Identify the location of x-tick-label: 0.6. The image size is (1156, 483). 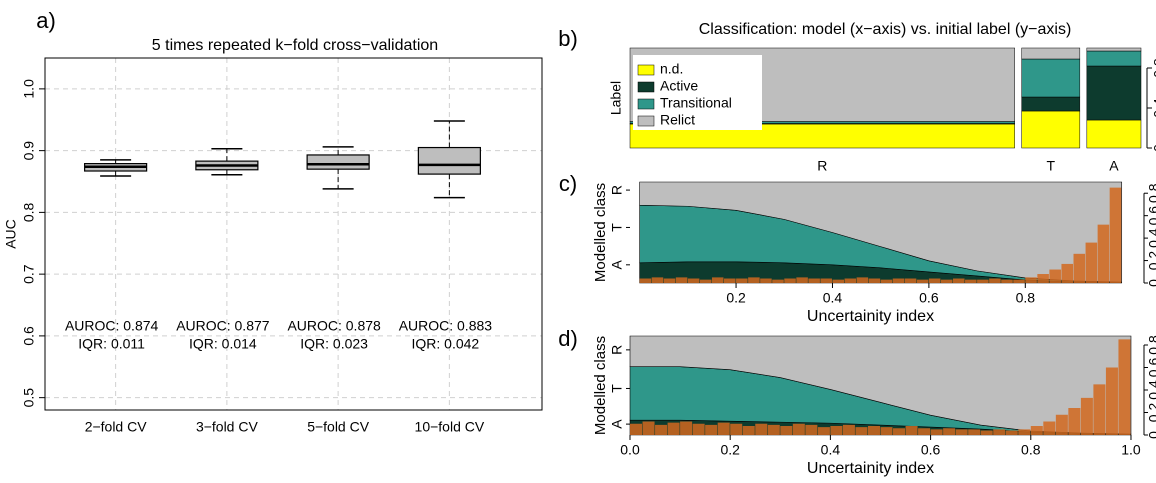
(929, 298).